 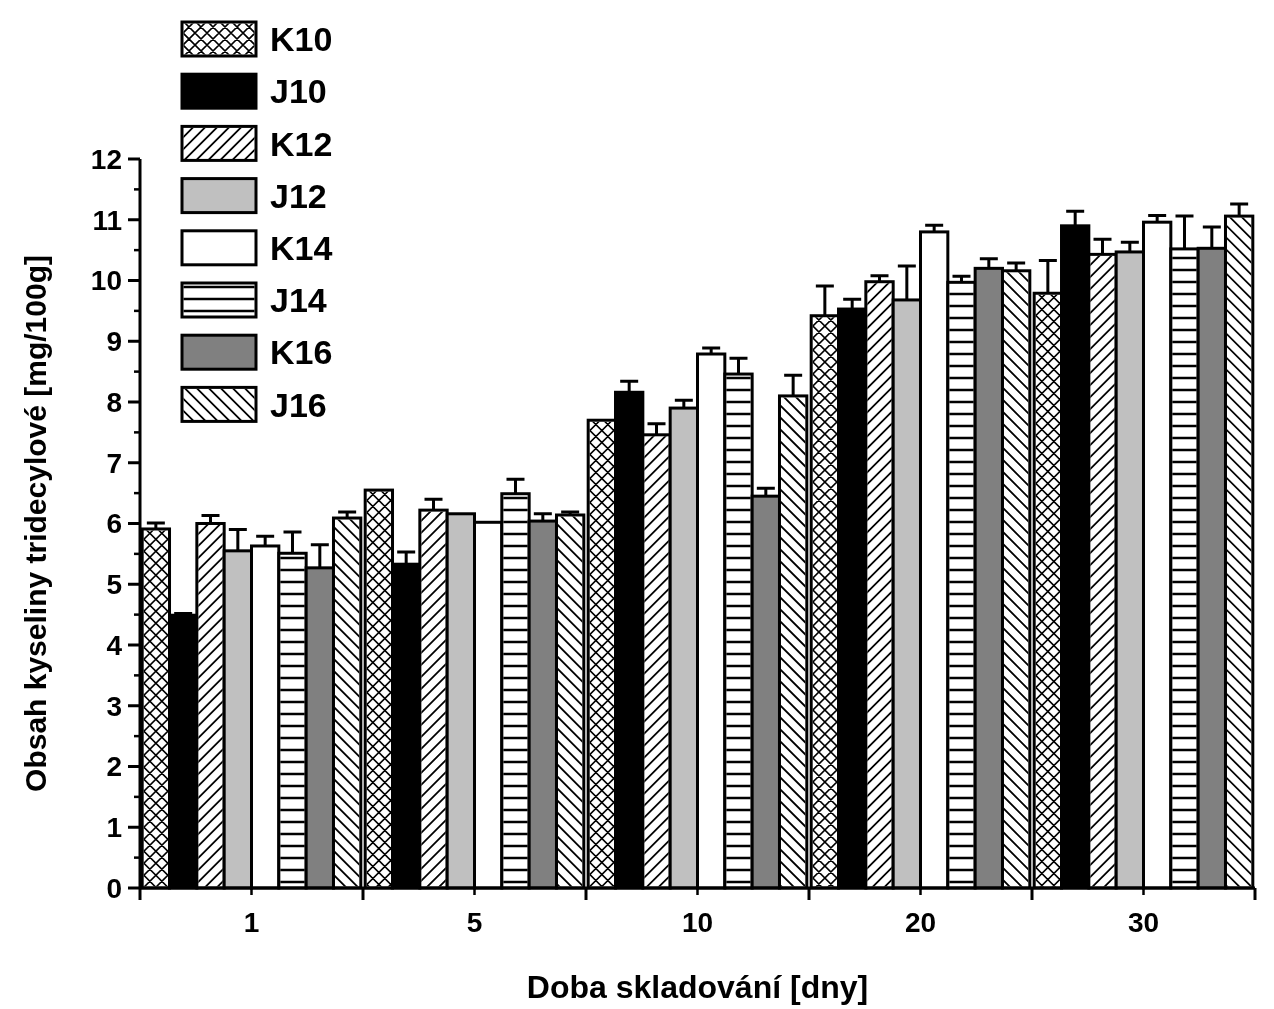 What do you see at coordinates (114, 706) in the screenshot?
I see `y-tick-label: 3` at bounding box center [114, 706].